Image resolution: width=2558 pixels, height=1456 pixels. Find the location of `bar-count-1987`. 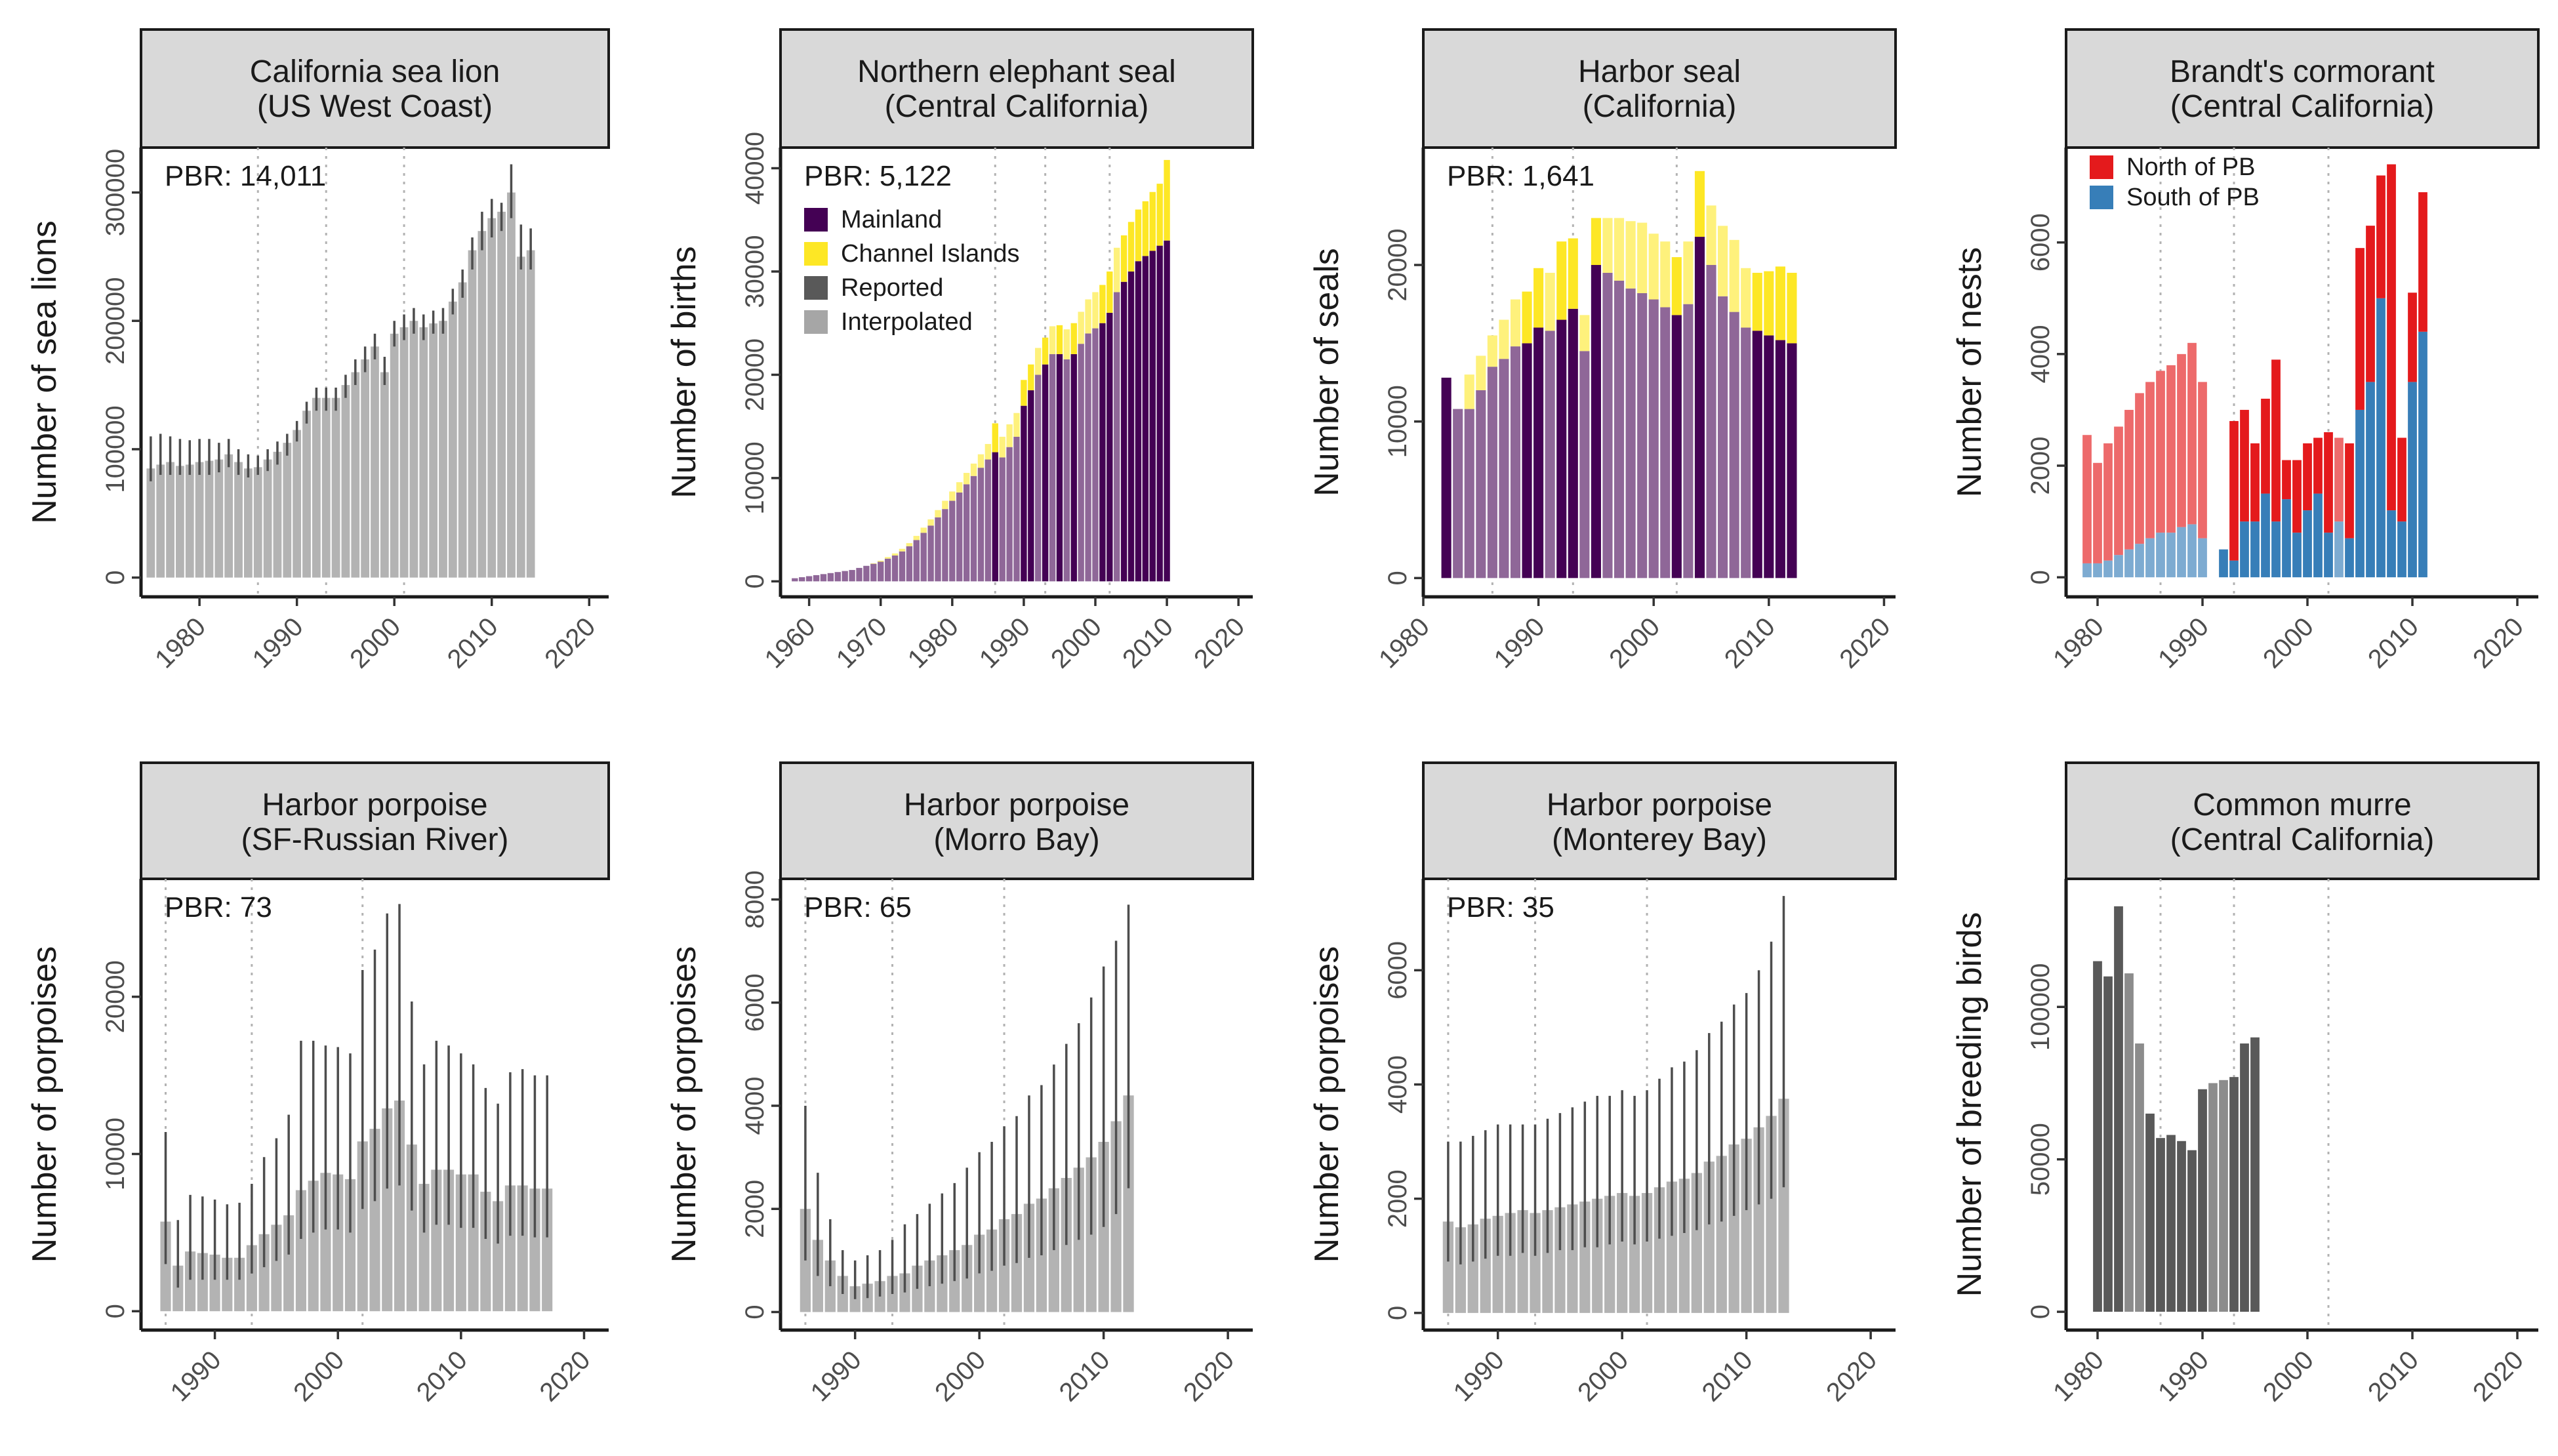

bar-count-1987 is located at coordinates (1460, 1270).